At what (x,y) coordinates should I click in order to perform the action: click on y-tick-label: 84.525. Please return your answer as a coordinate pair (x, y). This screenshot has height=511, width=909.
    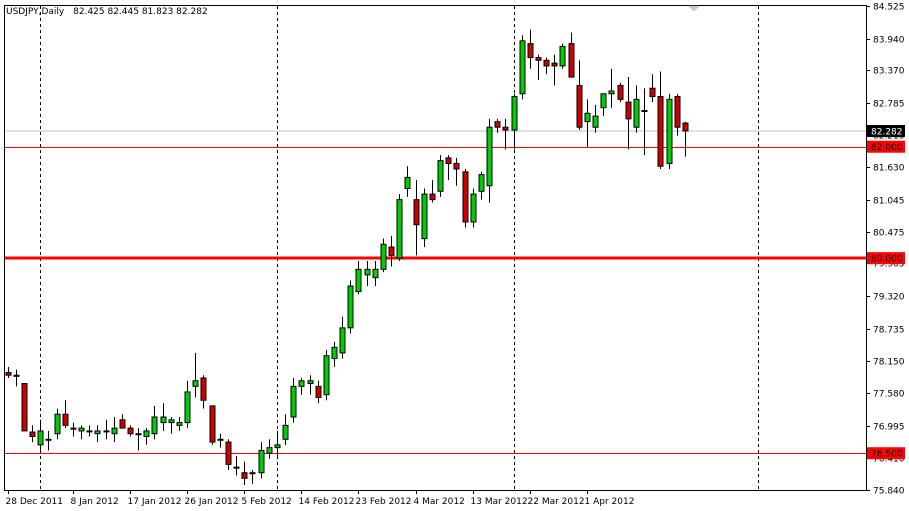
    Looking at the image, I should click on (889, 8).